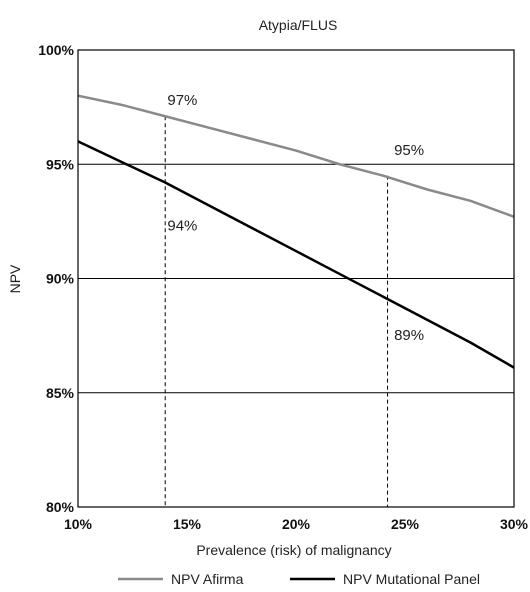 This screenshot has height=592, width=530. Describe the element at coordinates (60, 164) in the screenshot. I see `y-tick-label: 95%` at that location.